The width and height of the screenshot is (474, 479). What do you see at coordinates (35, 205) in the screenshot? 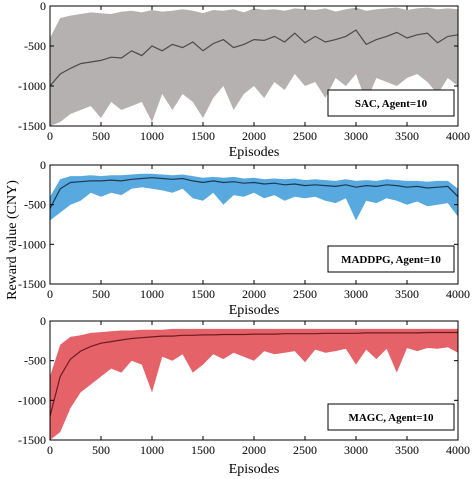
I see `maddpg-y-tick-label: -500` at bounding box center [35, 205].